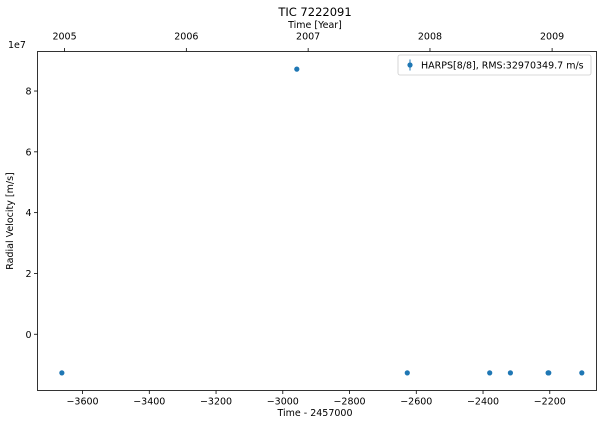 The width and height of the screenshot is (602, 425). What do you see at coordinates (483, 402) in the screenshot?
I see `x-tick-label: −2400` at bounding box center [483, 402].